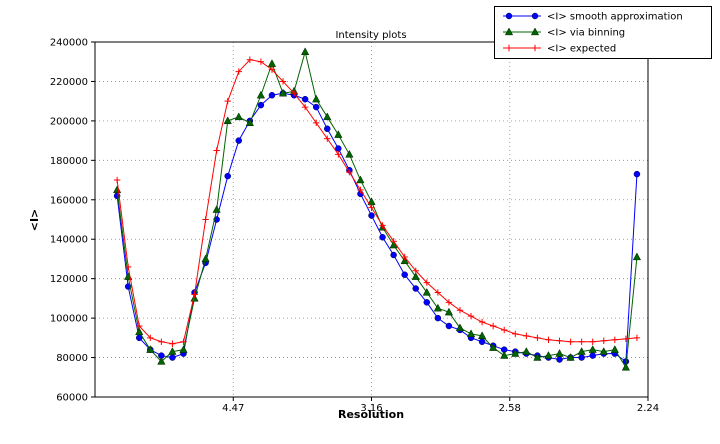  I want to click on legend-label: <I> expected, so click(581, 49).